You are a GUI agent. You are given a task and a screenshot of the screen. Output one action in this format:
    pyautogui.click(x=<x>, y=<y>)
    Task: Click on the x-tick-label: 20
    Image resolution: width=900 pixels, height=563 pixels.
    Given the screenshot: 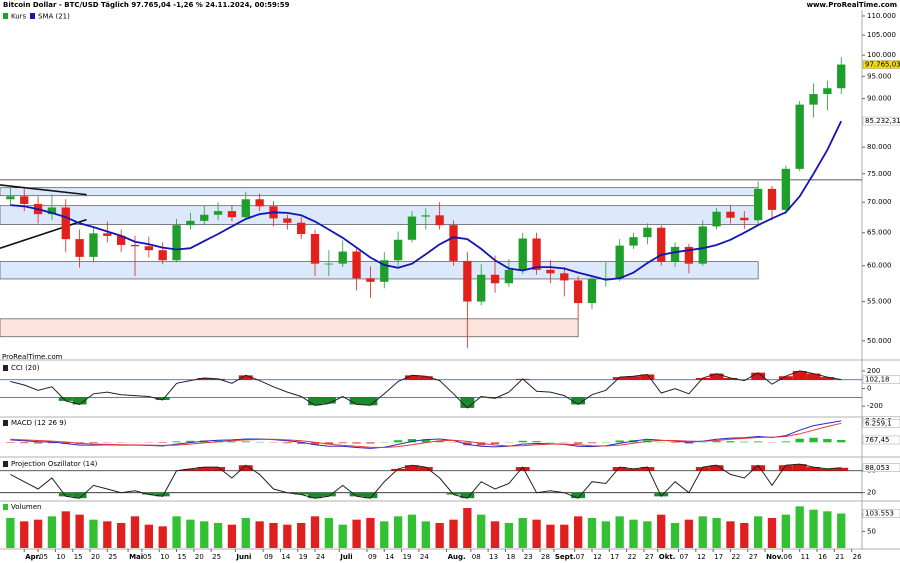 What is the action you would take?
    pyautogui.click(x=199, y=557)
    